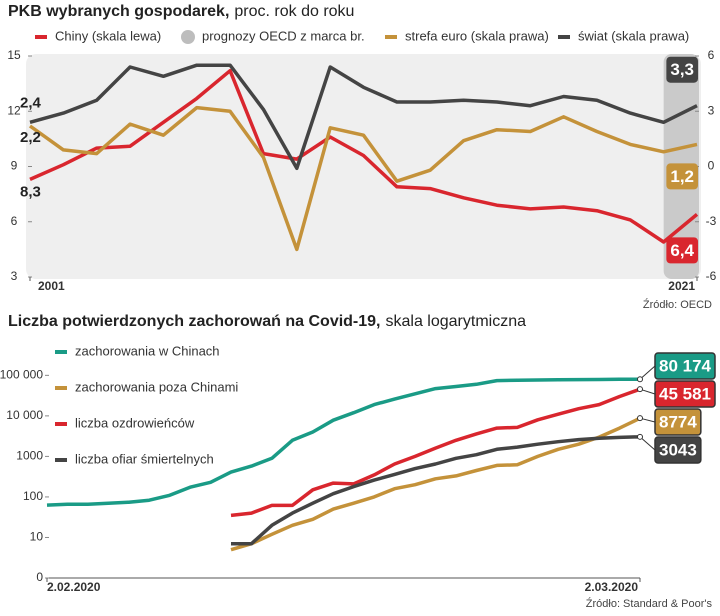  What do you see at coordinates (118, 11) in the screenshot?
I see `chart-title: PKB wybranych gospodarek,` at bounding box center [118, 11].